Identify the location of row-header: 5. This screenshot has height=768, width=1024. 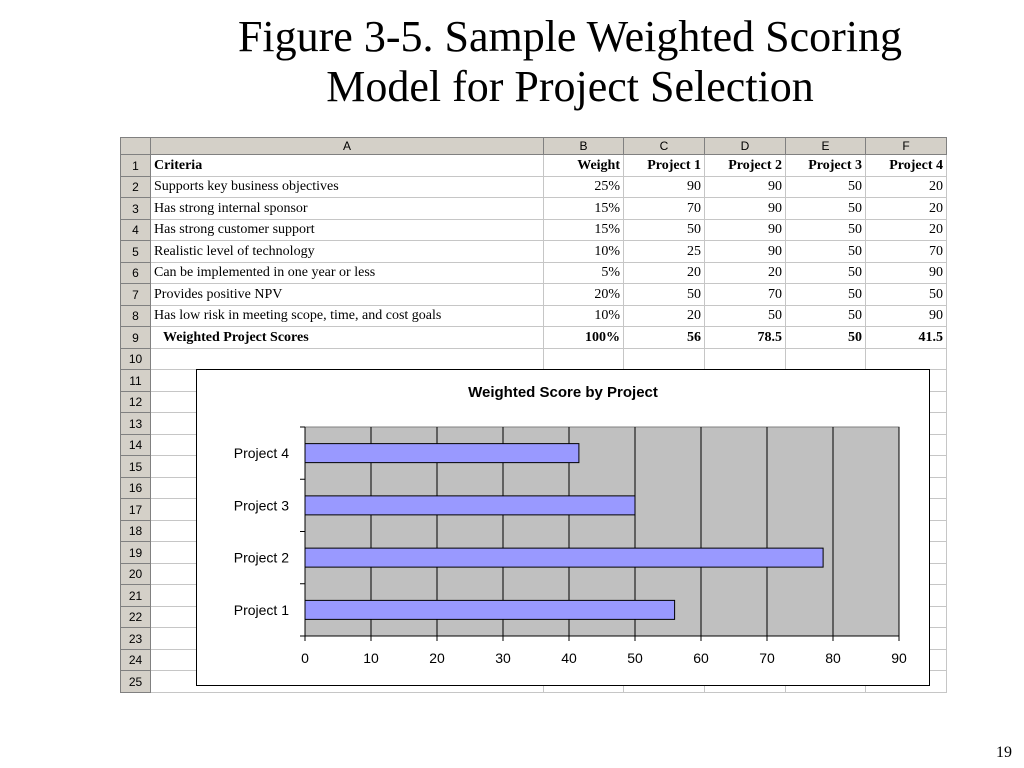
(135, 251).